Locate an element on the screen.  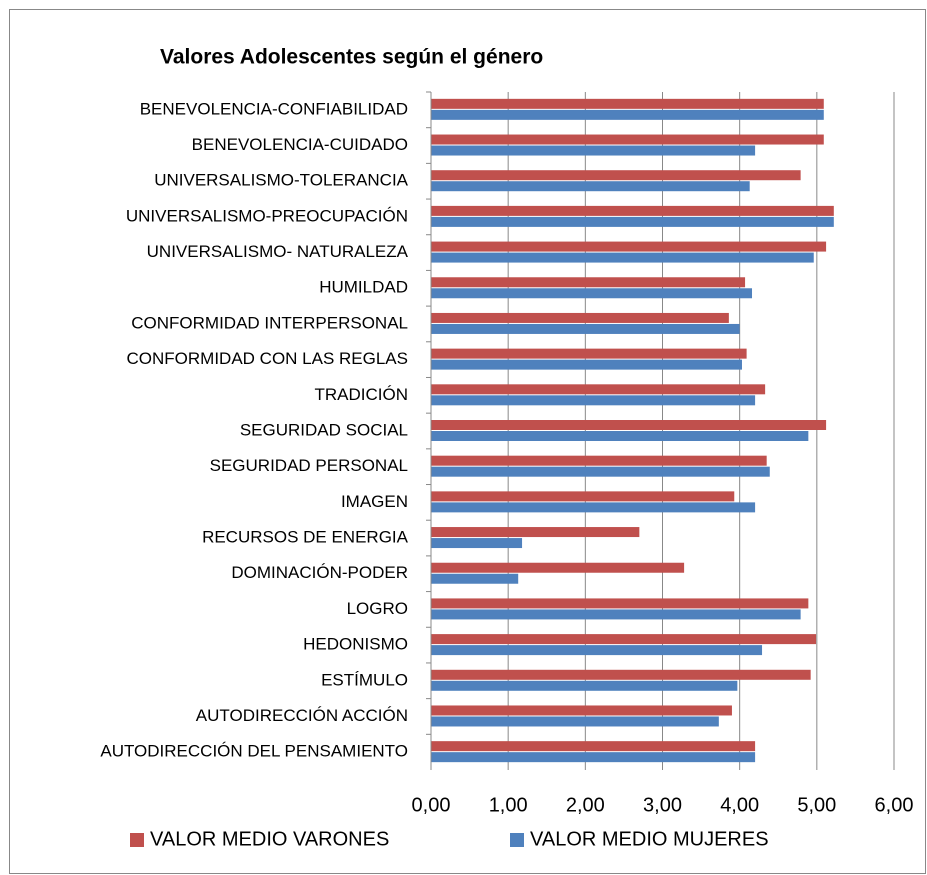
y-tick-label: DOMINACIÓN-PODER is located at coordinates (319, 572).